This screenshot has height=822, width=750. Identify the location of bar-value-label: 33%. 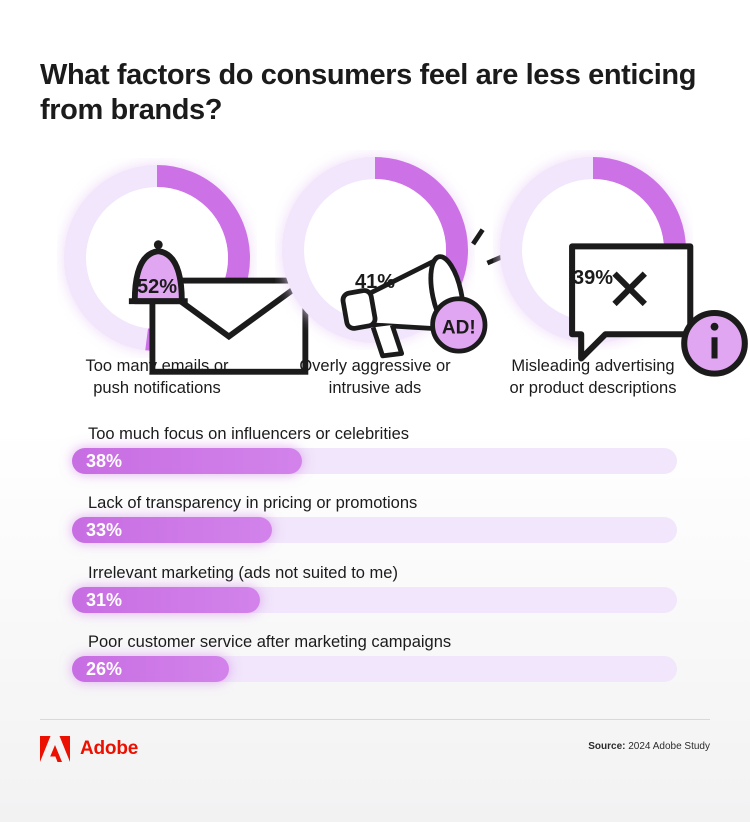
(104, 530).